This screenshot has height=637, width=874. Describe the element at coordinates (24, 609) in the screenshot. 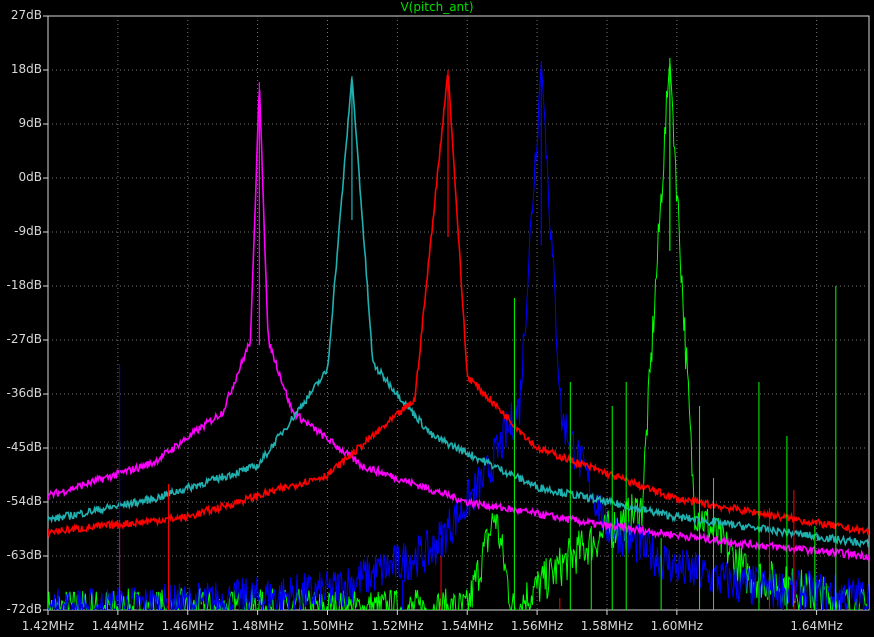

I see `y-tick-label: -72dB` at that location.